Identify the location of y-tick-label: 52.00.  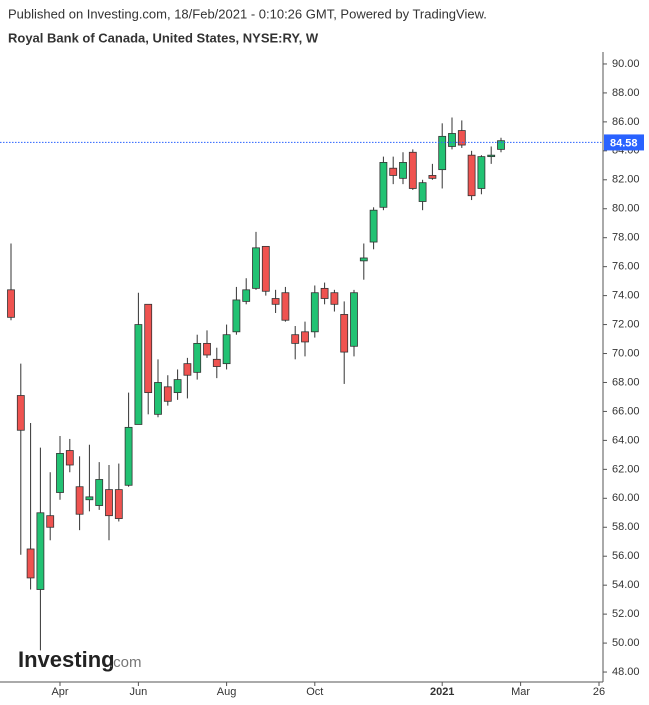
(626, 614).